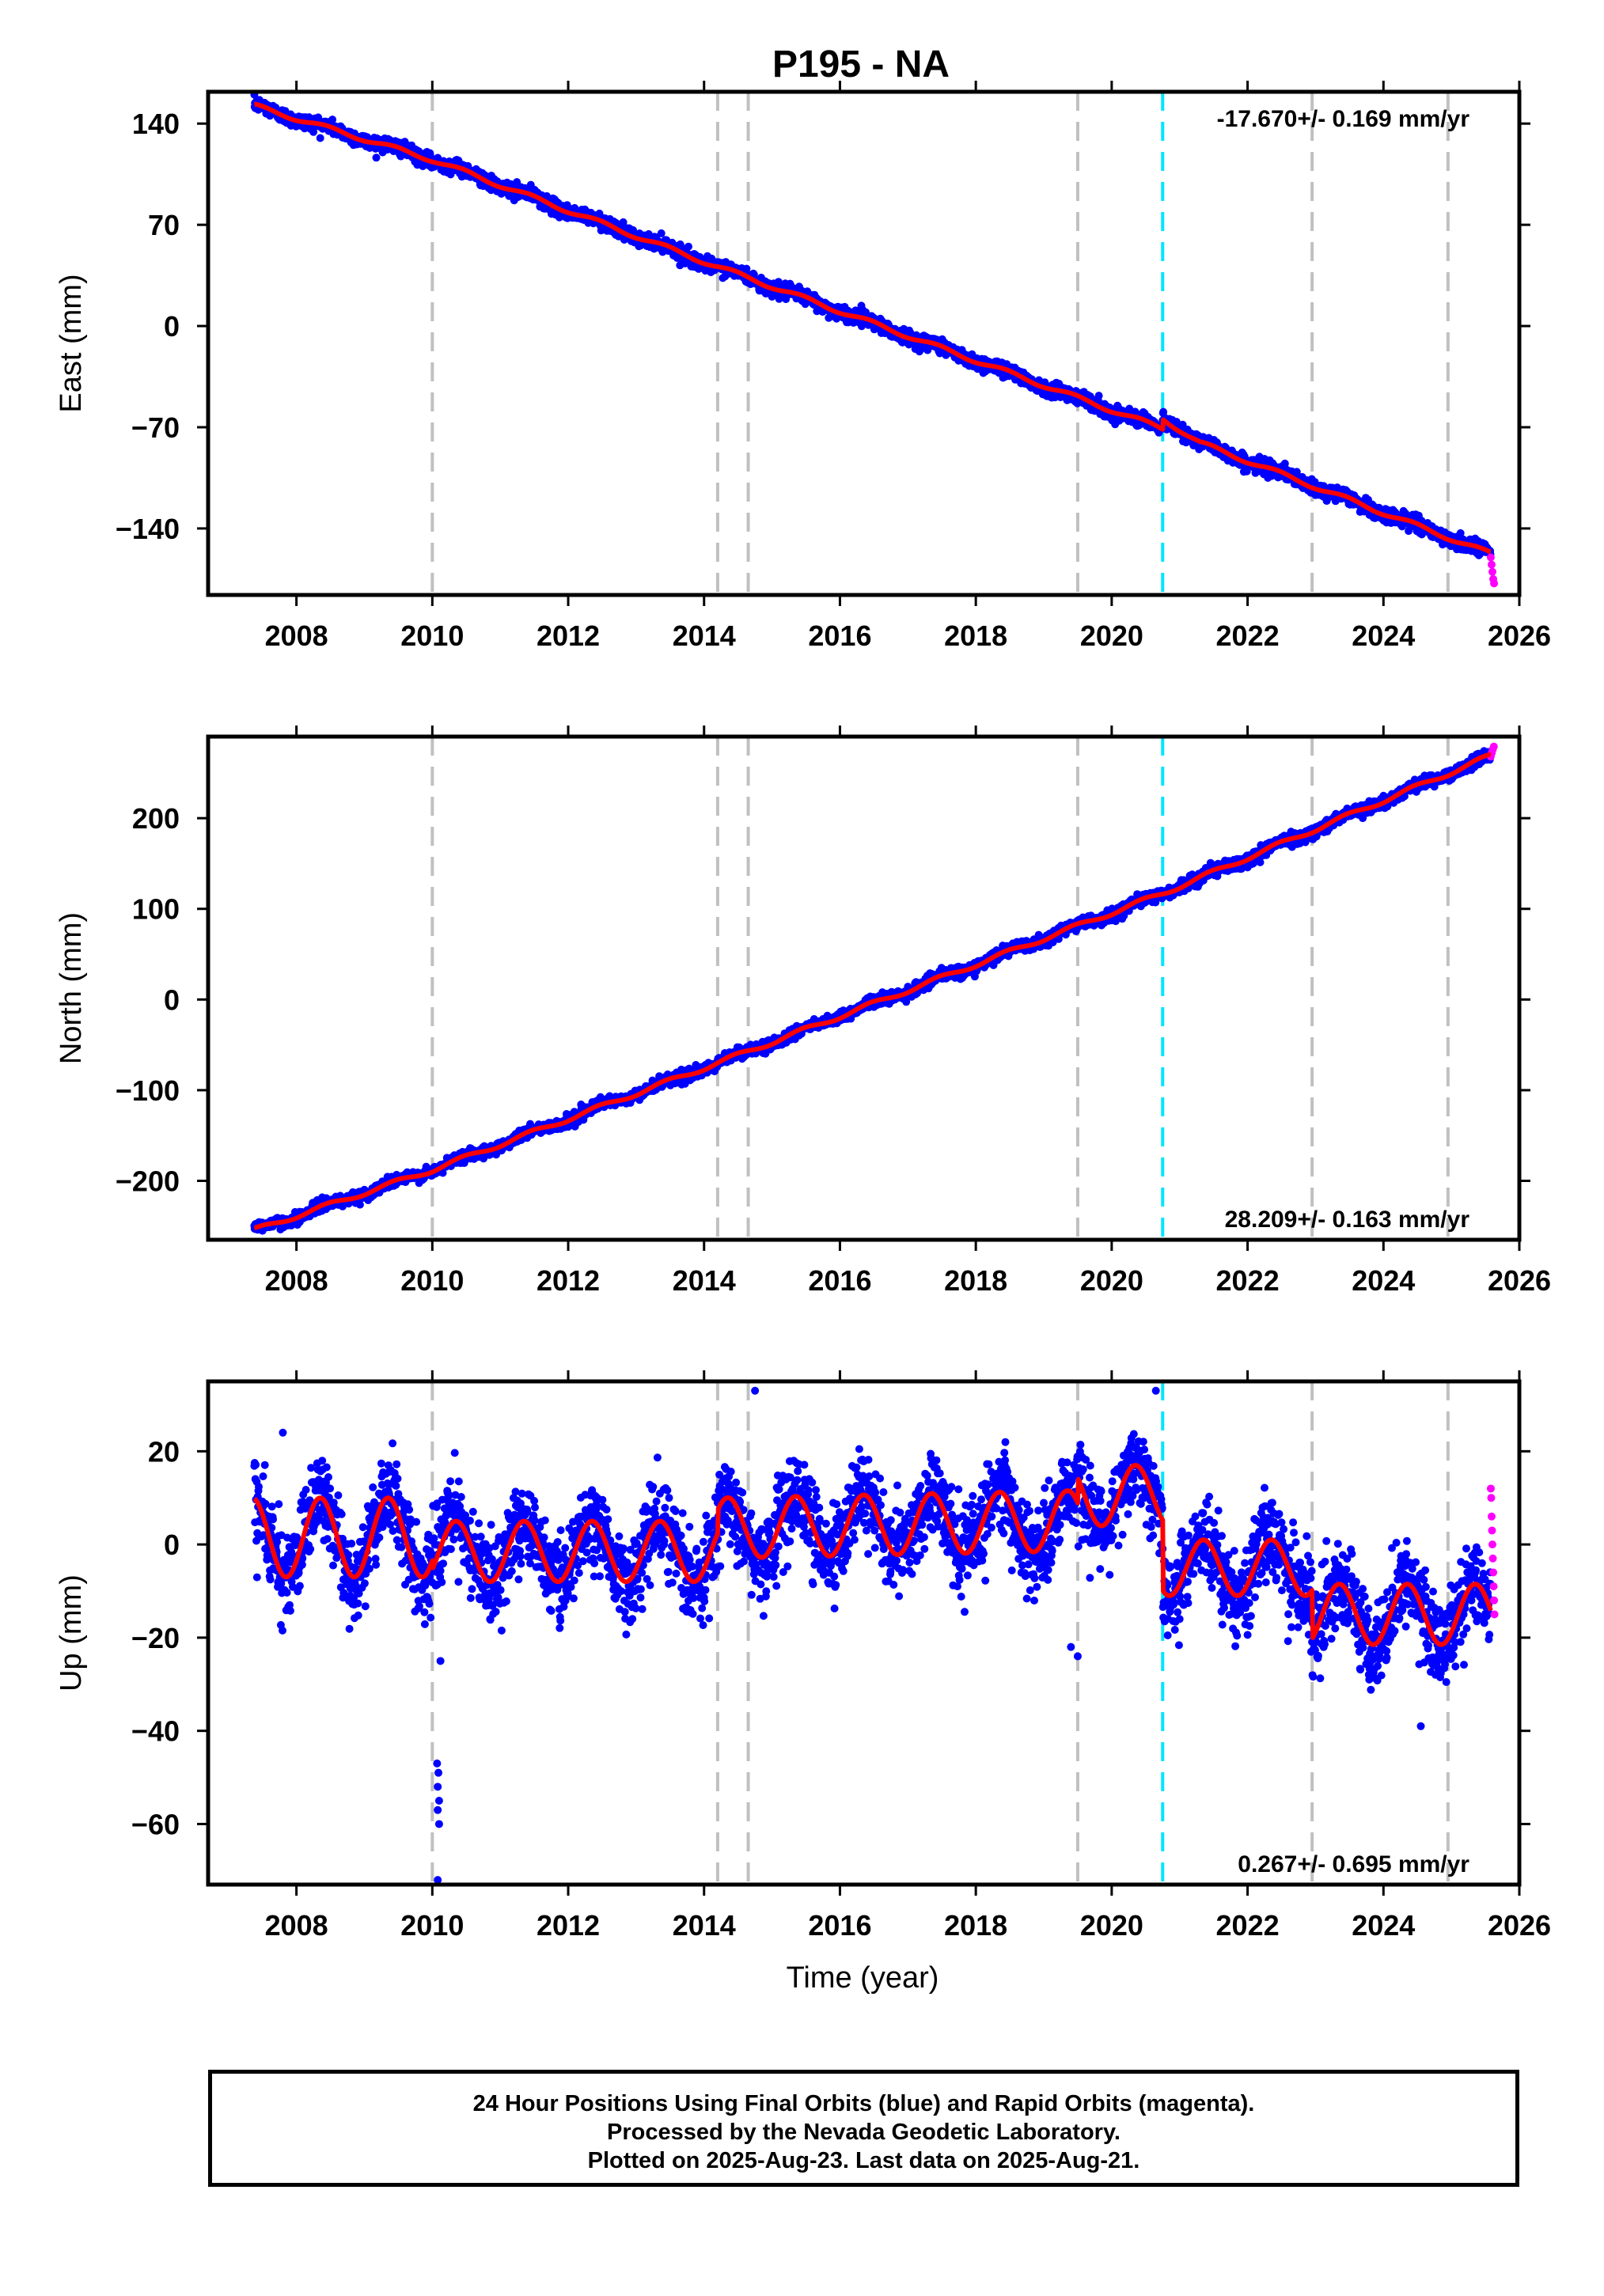  Describe the element at coordinates (975, 635) in the screenshot. I see `x-tick-label: 2018` at that location.